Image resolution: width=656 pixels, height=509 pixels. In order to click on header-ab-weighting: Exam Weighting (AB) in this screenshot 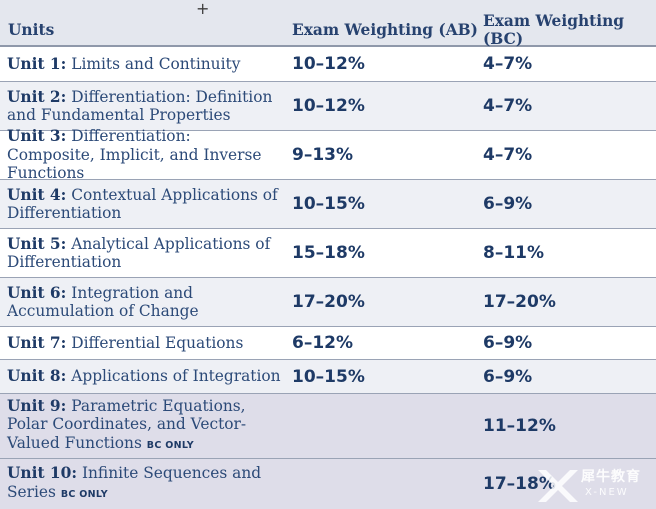, I will do `click(385, 29)`.